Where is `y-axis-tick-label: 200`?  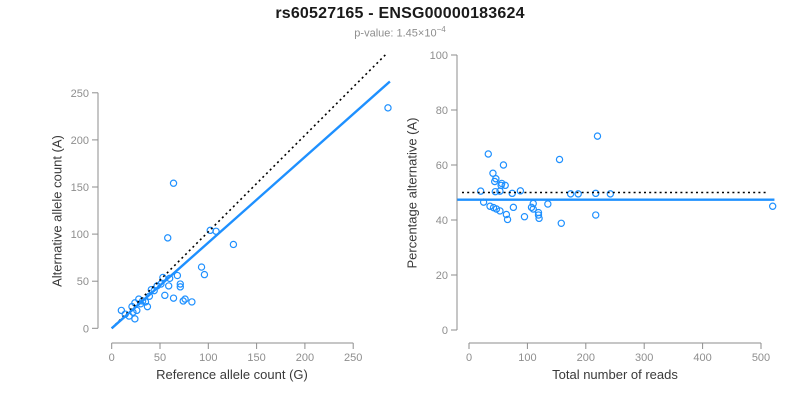 y-axis-tick-label: 200 is located at coordinates (80, 141).